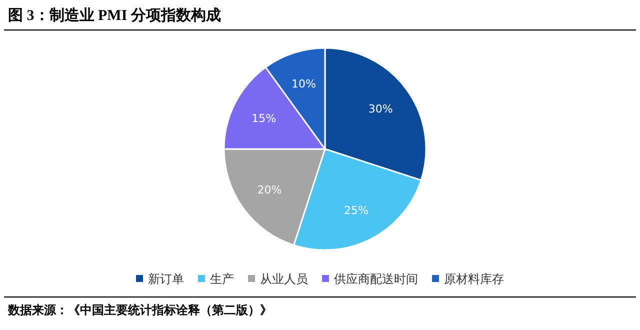 The image size is (640, 330). Describe the element at coordinates (356, 211) in the screenshot. I see `data-label: 25%` at that location.